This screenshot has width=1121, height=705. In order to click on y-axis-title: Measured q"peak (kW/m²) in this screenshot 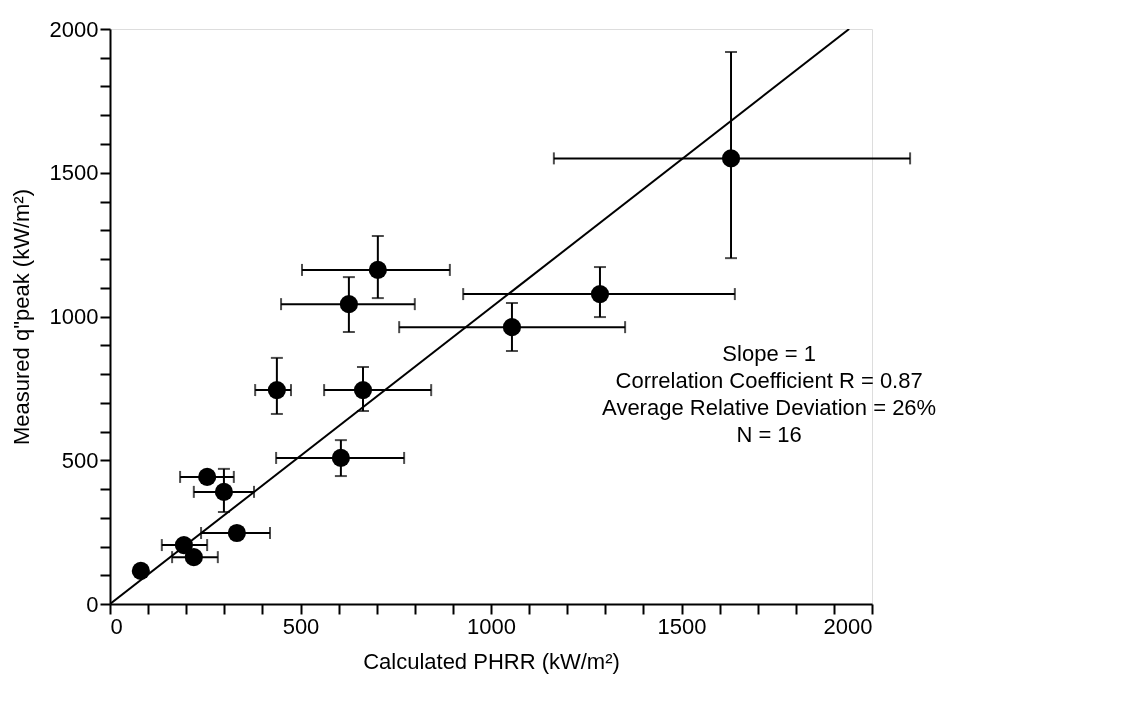, I will do `click(21, 317)`.